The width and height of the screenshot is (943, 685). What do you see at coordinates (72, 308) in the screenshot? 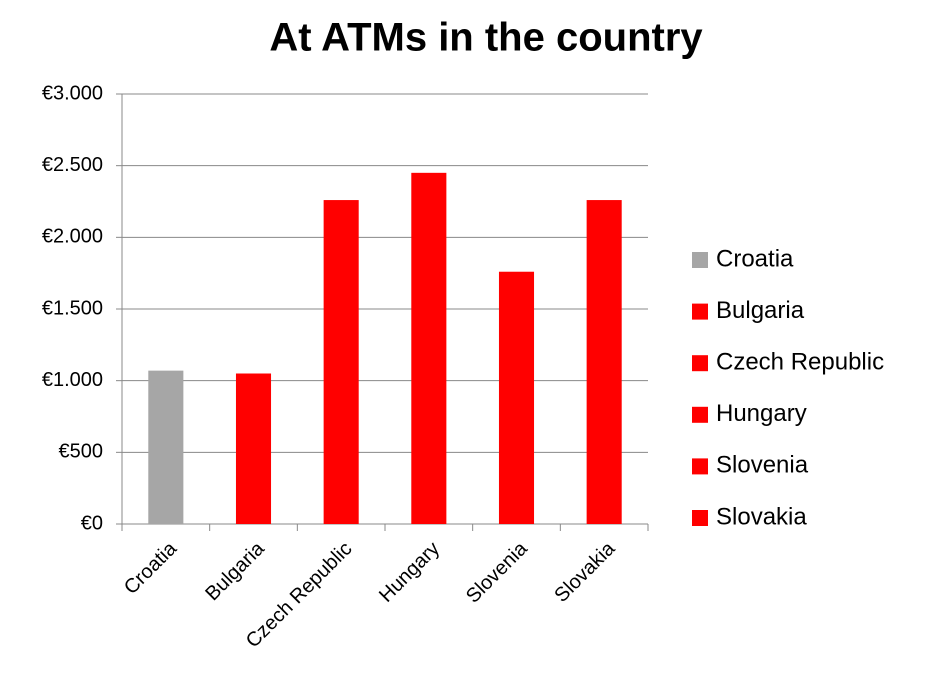
I see `y-tick-label: €1.500` at bounding box center [72, 308].